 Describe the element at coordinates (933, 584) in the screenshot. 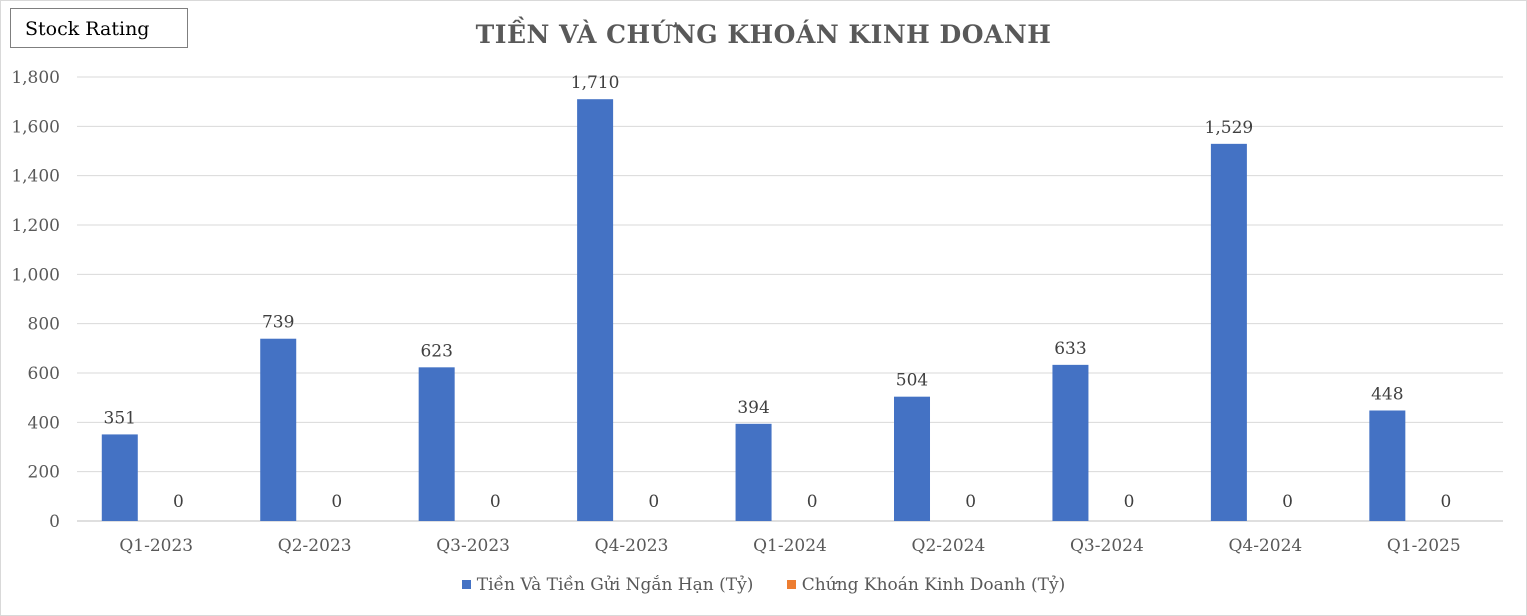

I see `legend-label-securities: Chứng Khoán Kinh Doanh (Tỷ)` at that location.